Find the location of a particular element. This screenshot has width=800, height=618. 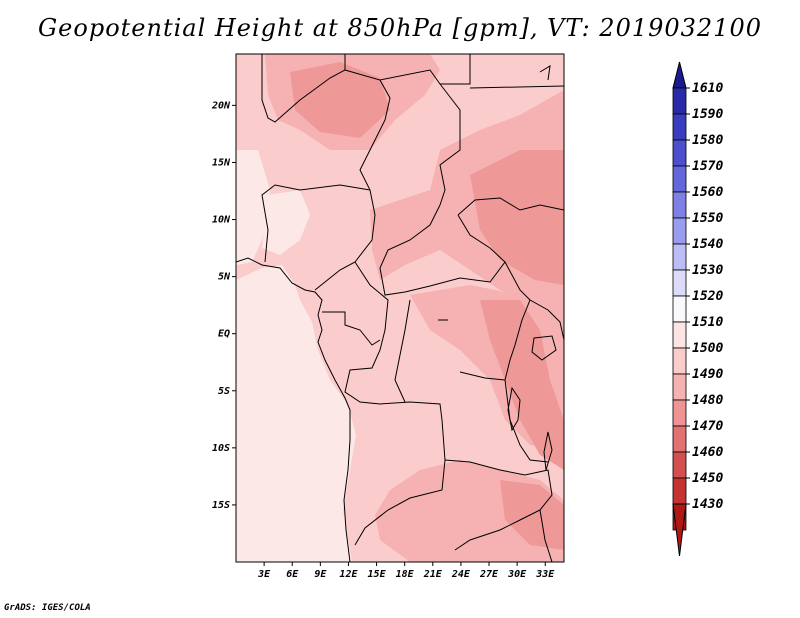

colorbar-label: 1540 is located at coordinates (707, 244).